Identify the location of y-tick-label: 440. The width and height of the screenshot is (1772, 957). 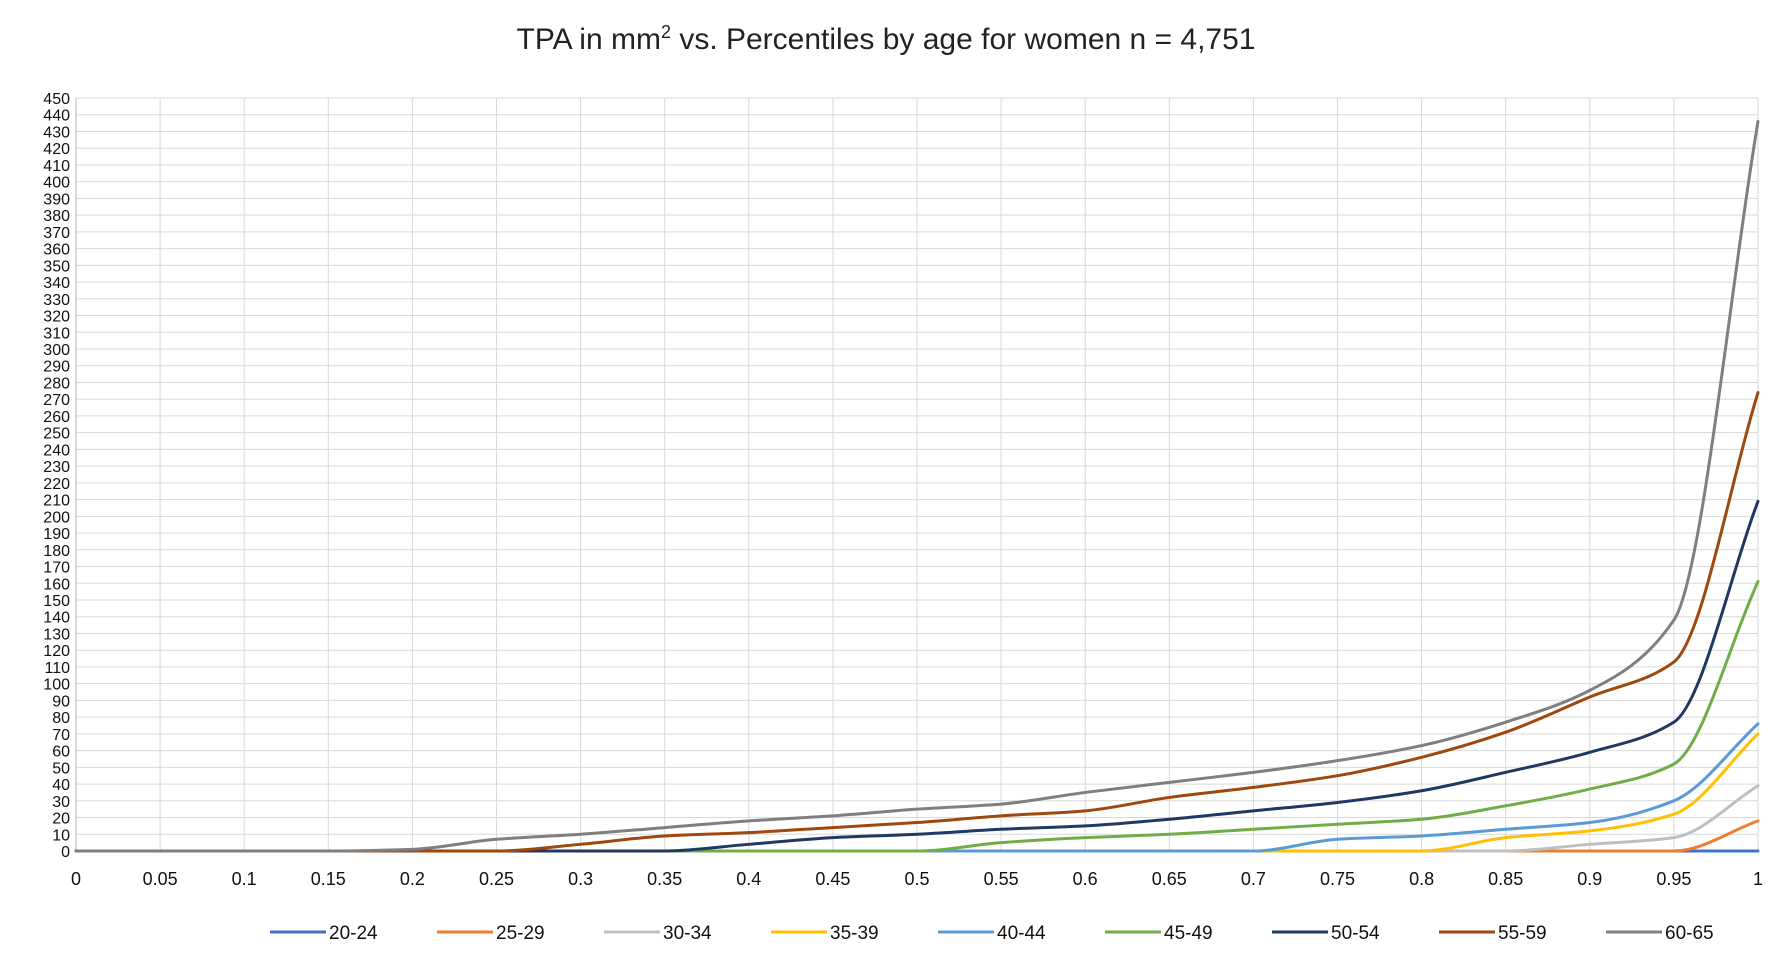
(56, 116).